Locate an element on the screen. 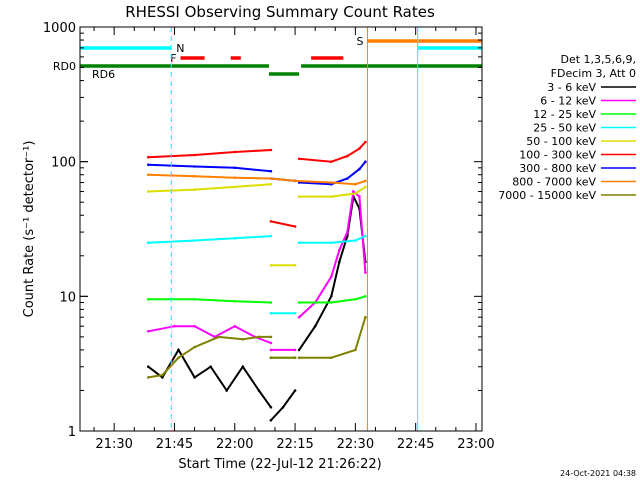  legend-label: 300 - 800 keV is located at coordinates (557, 168).